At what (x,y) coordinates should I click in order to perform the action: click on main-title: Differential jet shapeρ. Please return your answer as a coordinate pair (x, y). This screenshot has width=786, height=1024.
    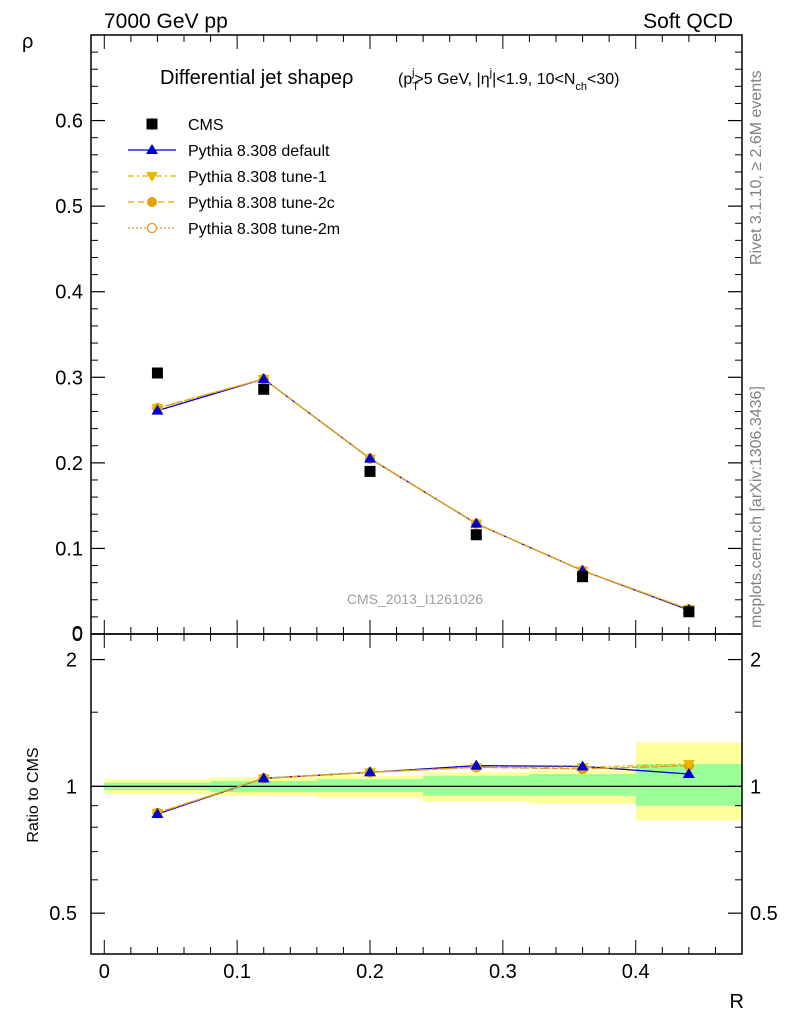
    Looking at the image, I should click on (256, 78).